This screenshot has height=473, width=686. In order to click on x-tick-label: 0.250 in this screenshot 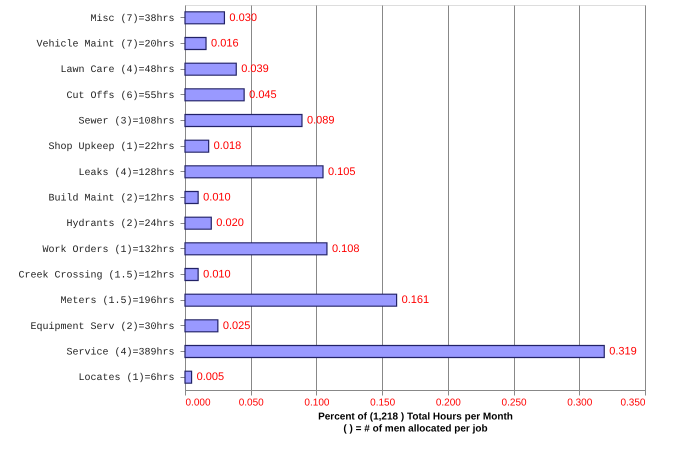, I will do `click(515, 403)`.